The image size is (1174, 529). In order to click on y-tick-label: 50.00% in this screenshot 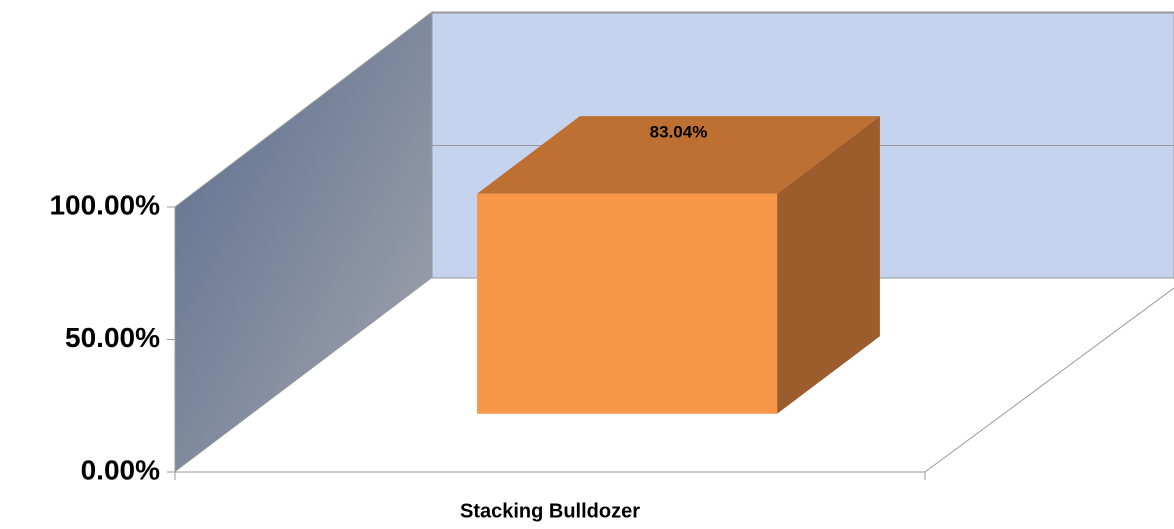, I will do `click(112, 337)`.